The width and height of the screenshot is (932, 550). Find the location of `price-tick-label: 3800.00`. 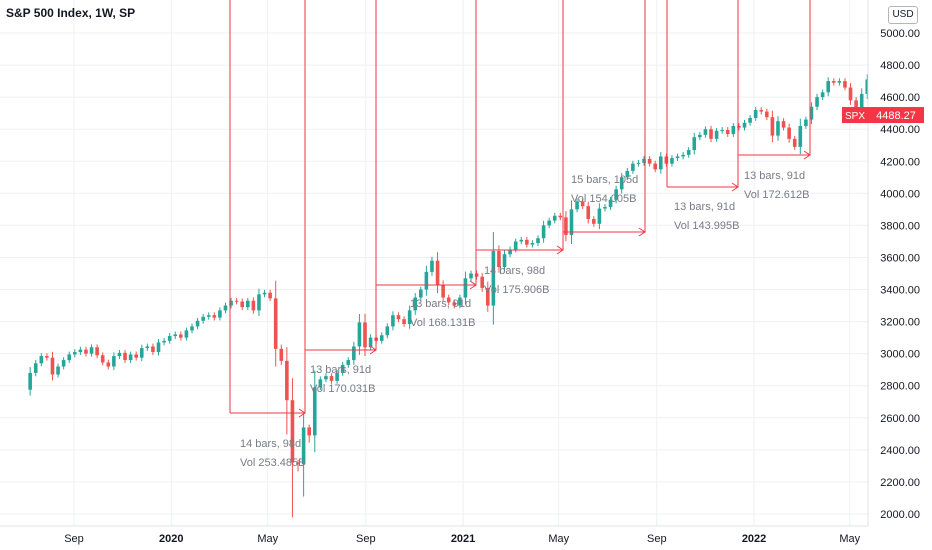

price-tick-label: 3800.00 is located at coordinates (900, 226).